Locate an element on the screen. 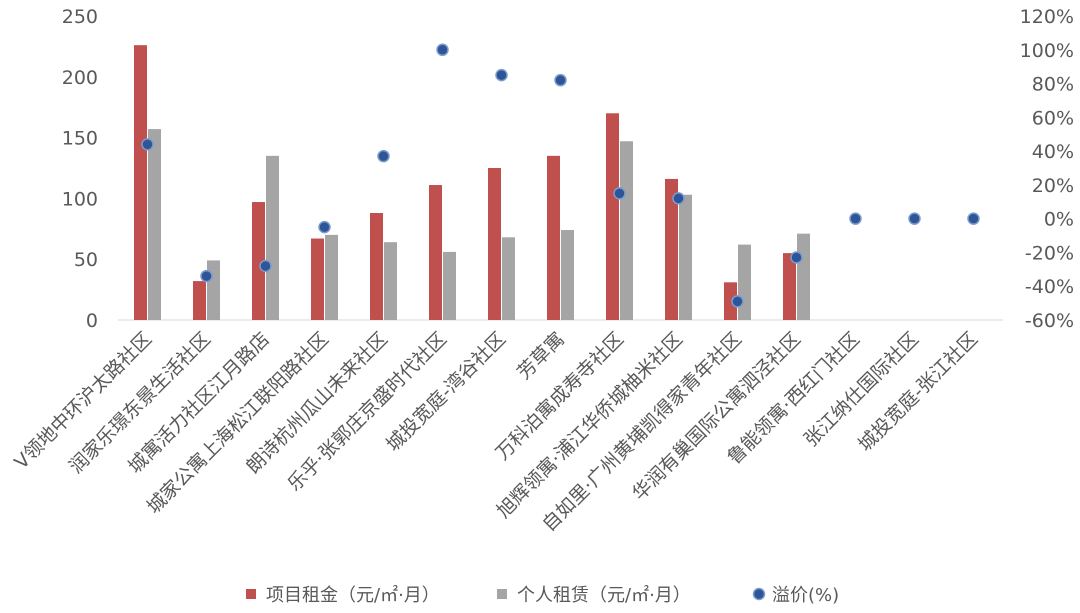 Image resolution: width=1080 pixels, height=613 pixels. legend-label: 溢价(%) is located at coordinates (805, 595).